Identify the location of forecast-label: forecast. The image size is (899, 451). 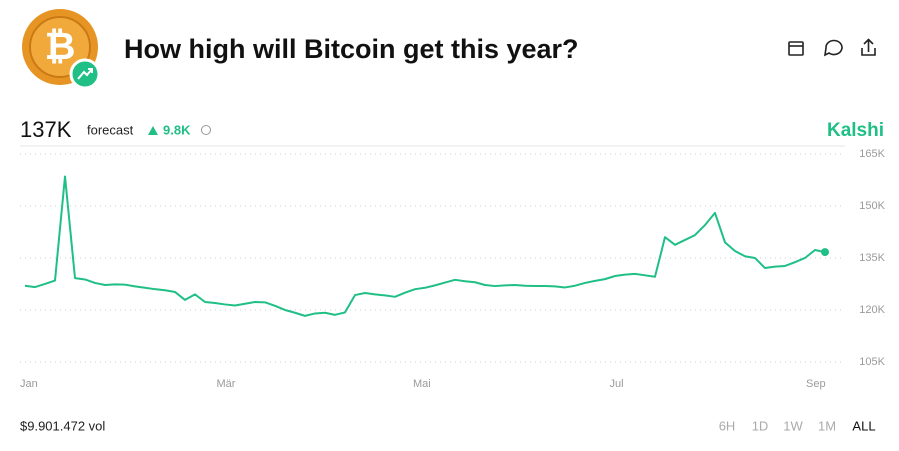
(110, 129).